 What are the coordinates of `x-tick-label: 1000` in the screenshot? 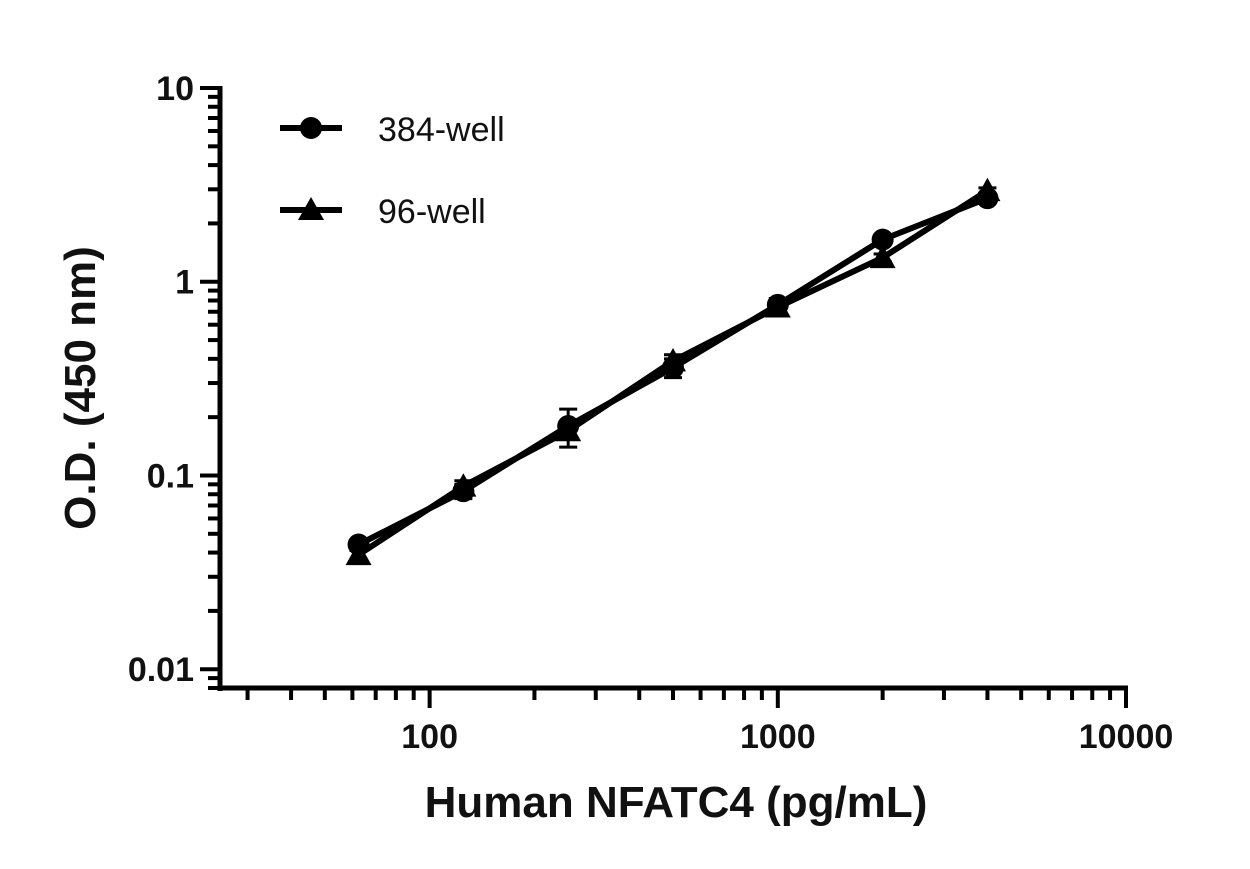 It's located at (778, 737).